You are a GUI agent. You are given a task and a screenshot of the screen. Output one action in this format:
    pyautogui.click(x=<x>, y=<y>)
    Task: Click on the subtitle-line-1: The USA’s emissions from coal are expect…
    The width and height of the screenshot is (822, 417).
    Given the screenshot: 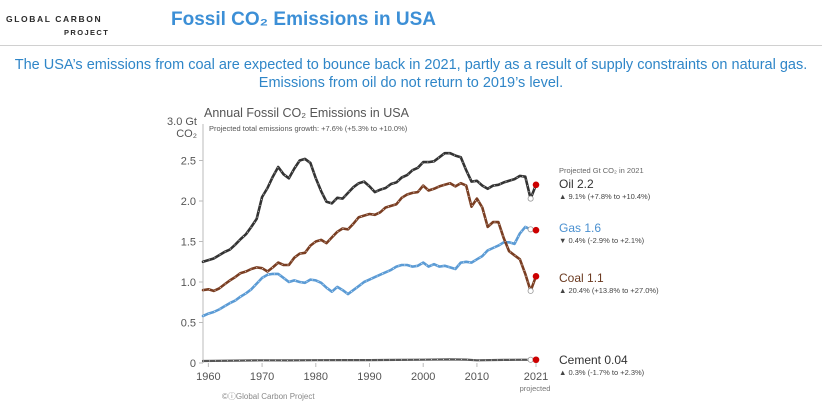 What is the action you would take?
    pyautogui.click(x=411, y=65)
    